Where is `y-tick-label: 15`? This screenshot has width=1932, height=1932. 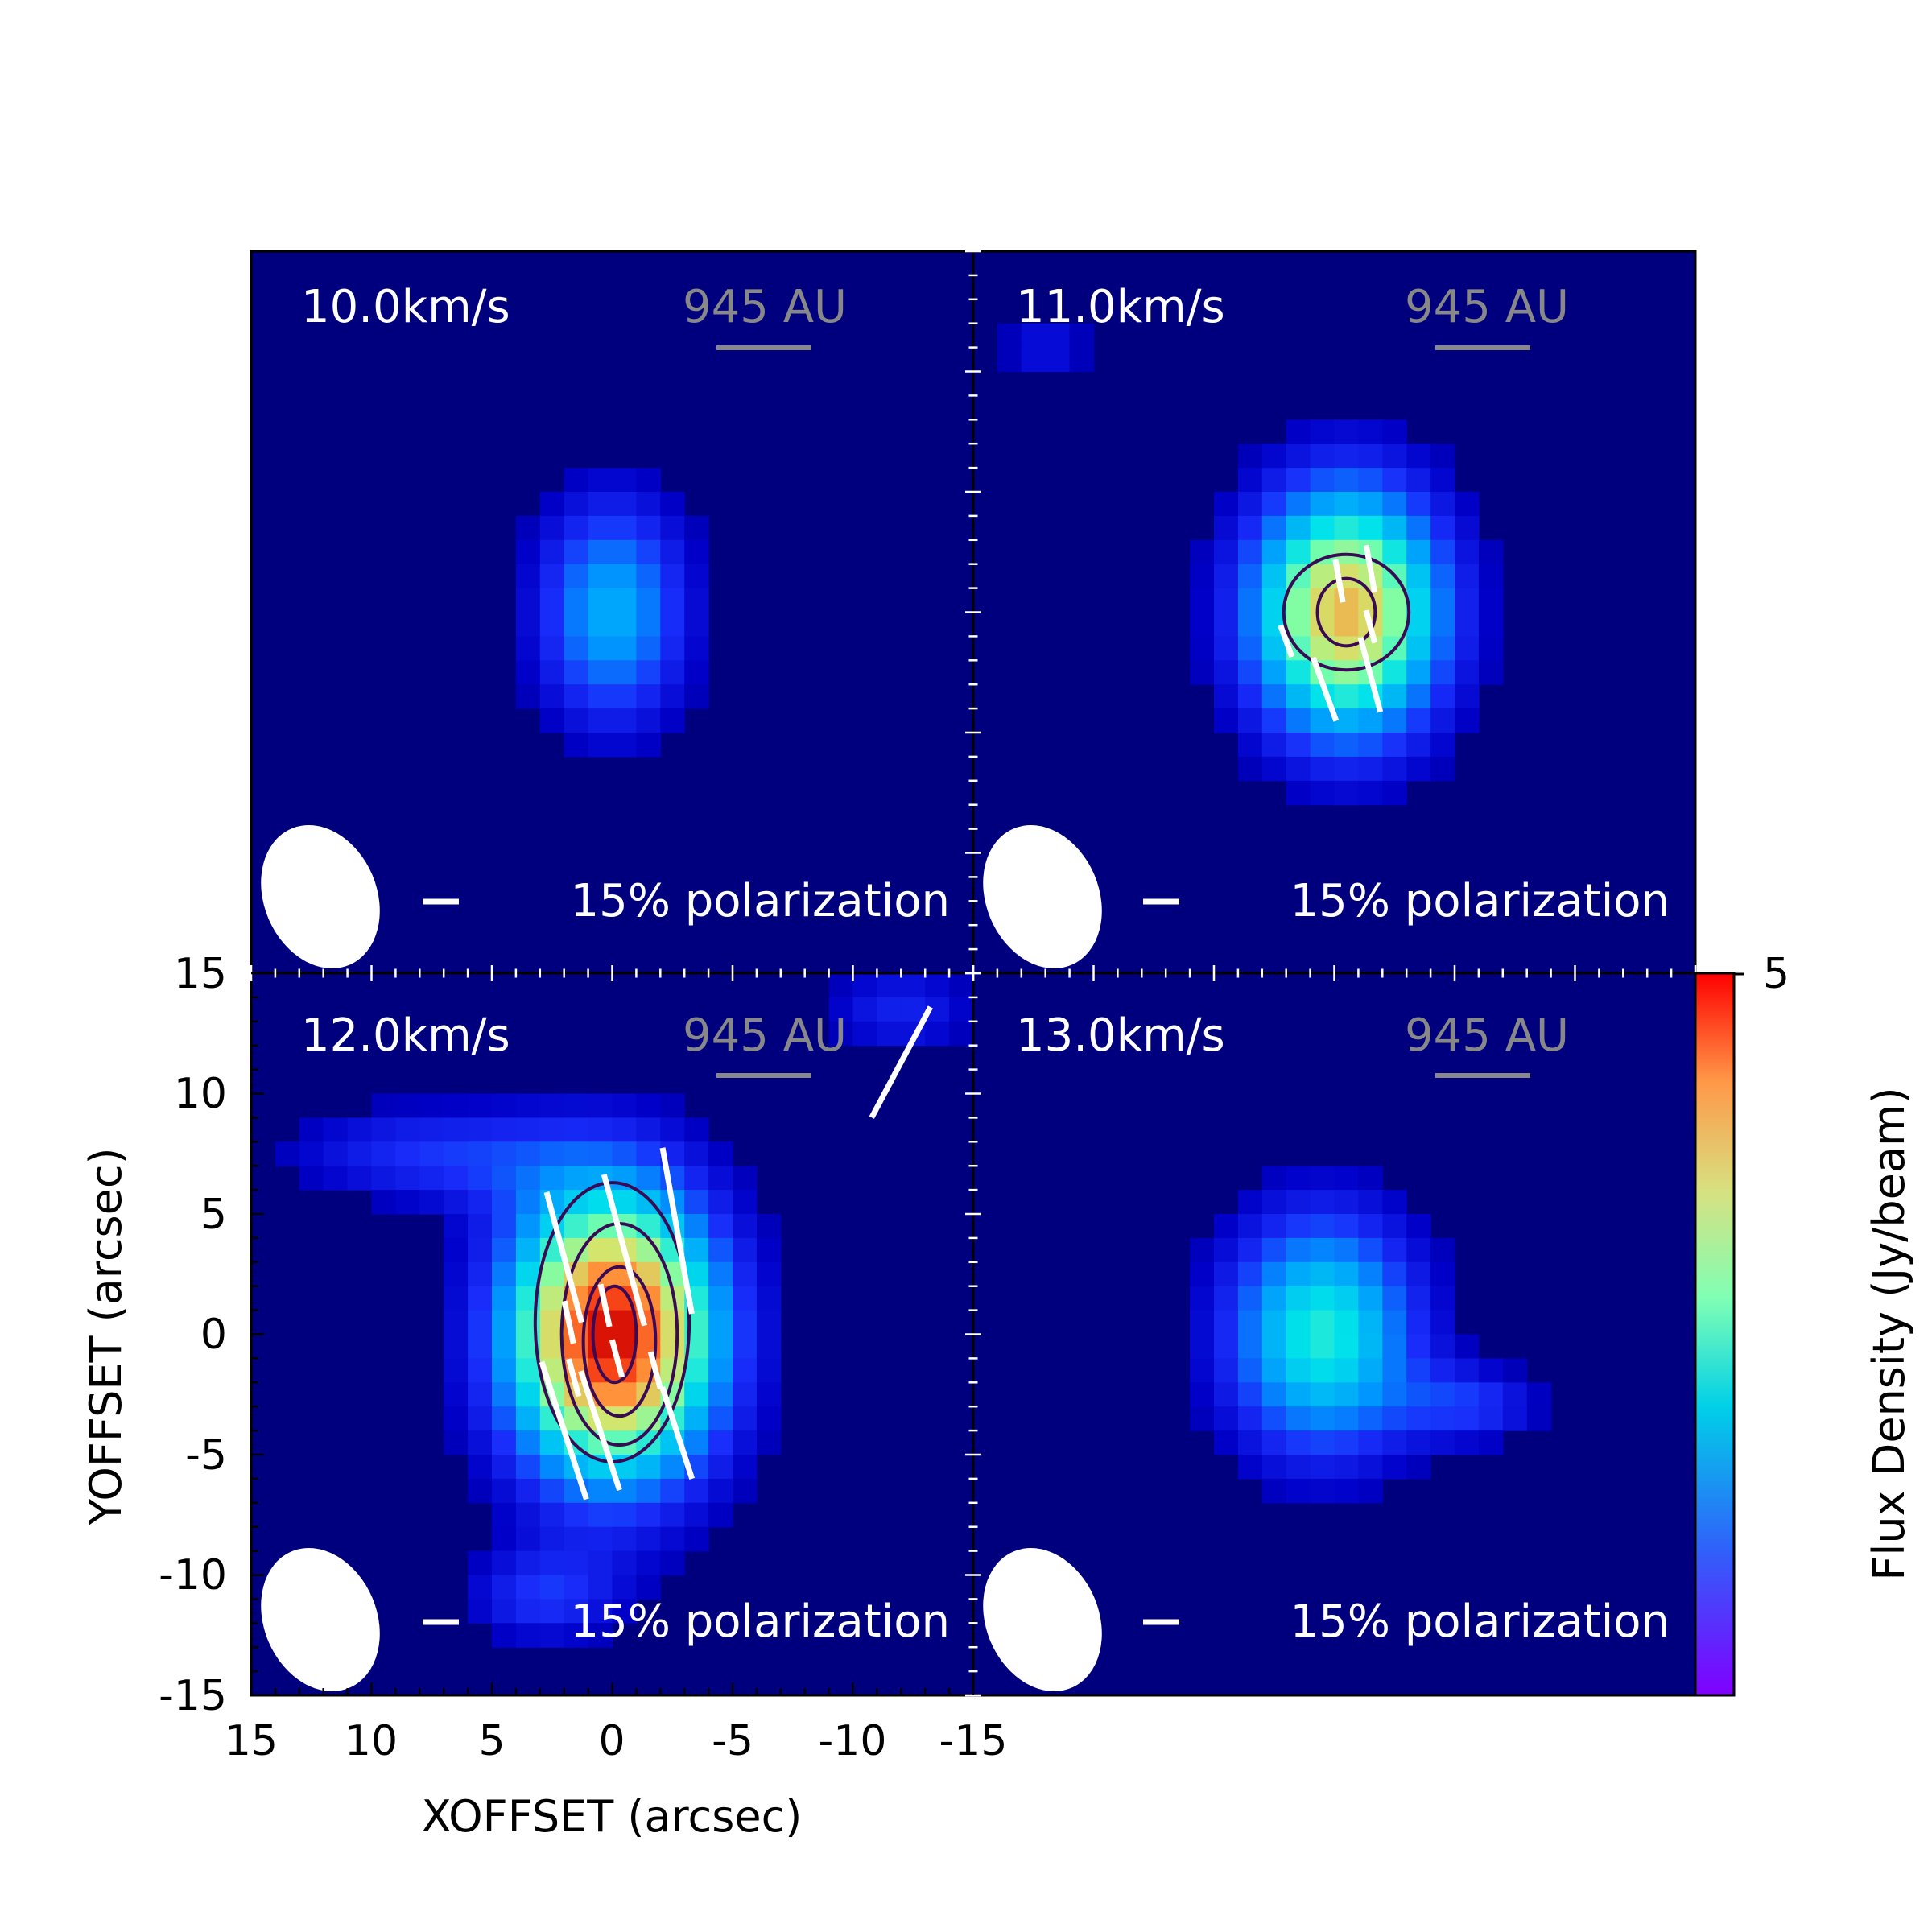
y-tick-label: 15 is located at coordinates (200, 974).